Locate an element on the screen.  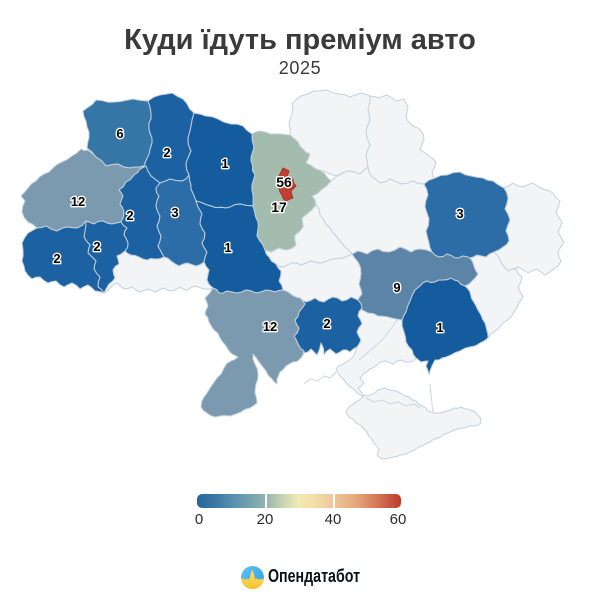
svg-text: 9 is located at coordinates (396, 287).